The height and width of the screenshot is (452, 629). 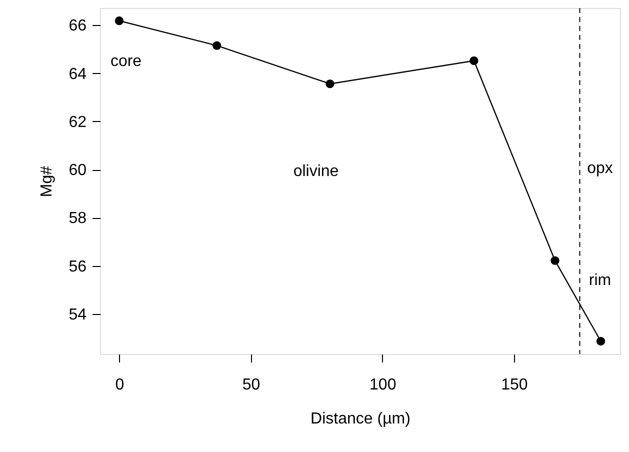 I want to click on y-tick-label: 54, so click(x=77, y=315).